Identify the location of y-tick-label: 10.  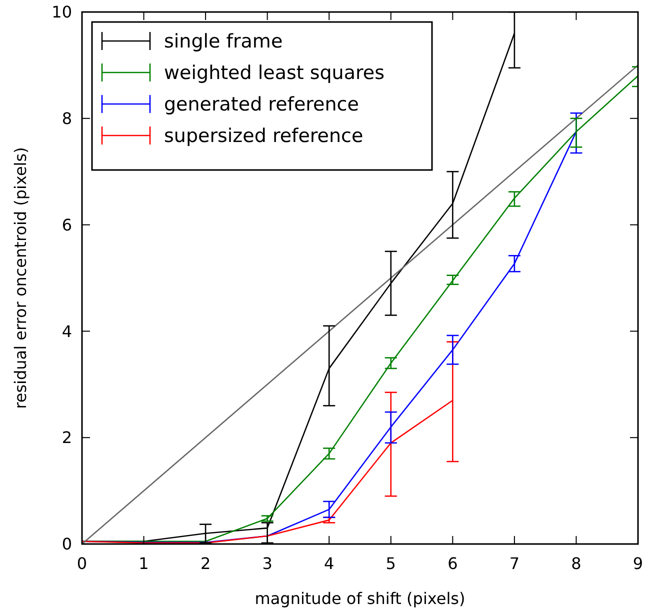
(62, 12).